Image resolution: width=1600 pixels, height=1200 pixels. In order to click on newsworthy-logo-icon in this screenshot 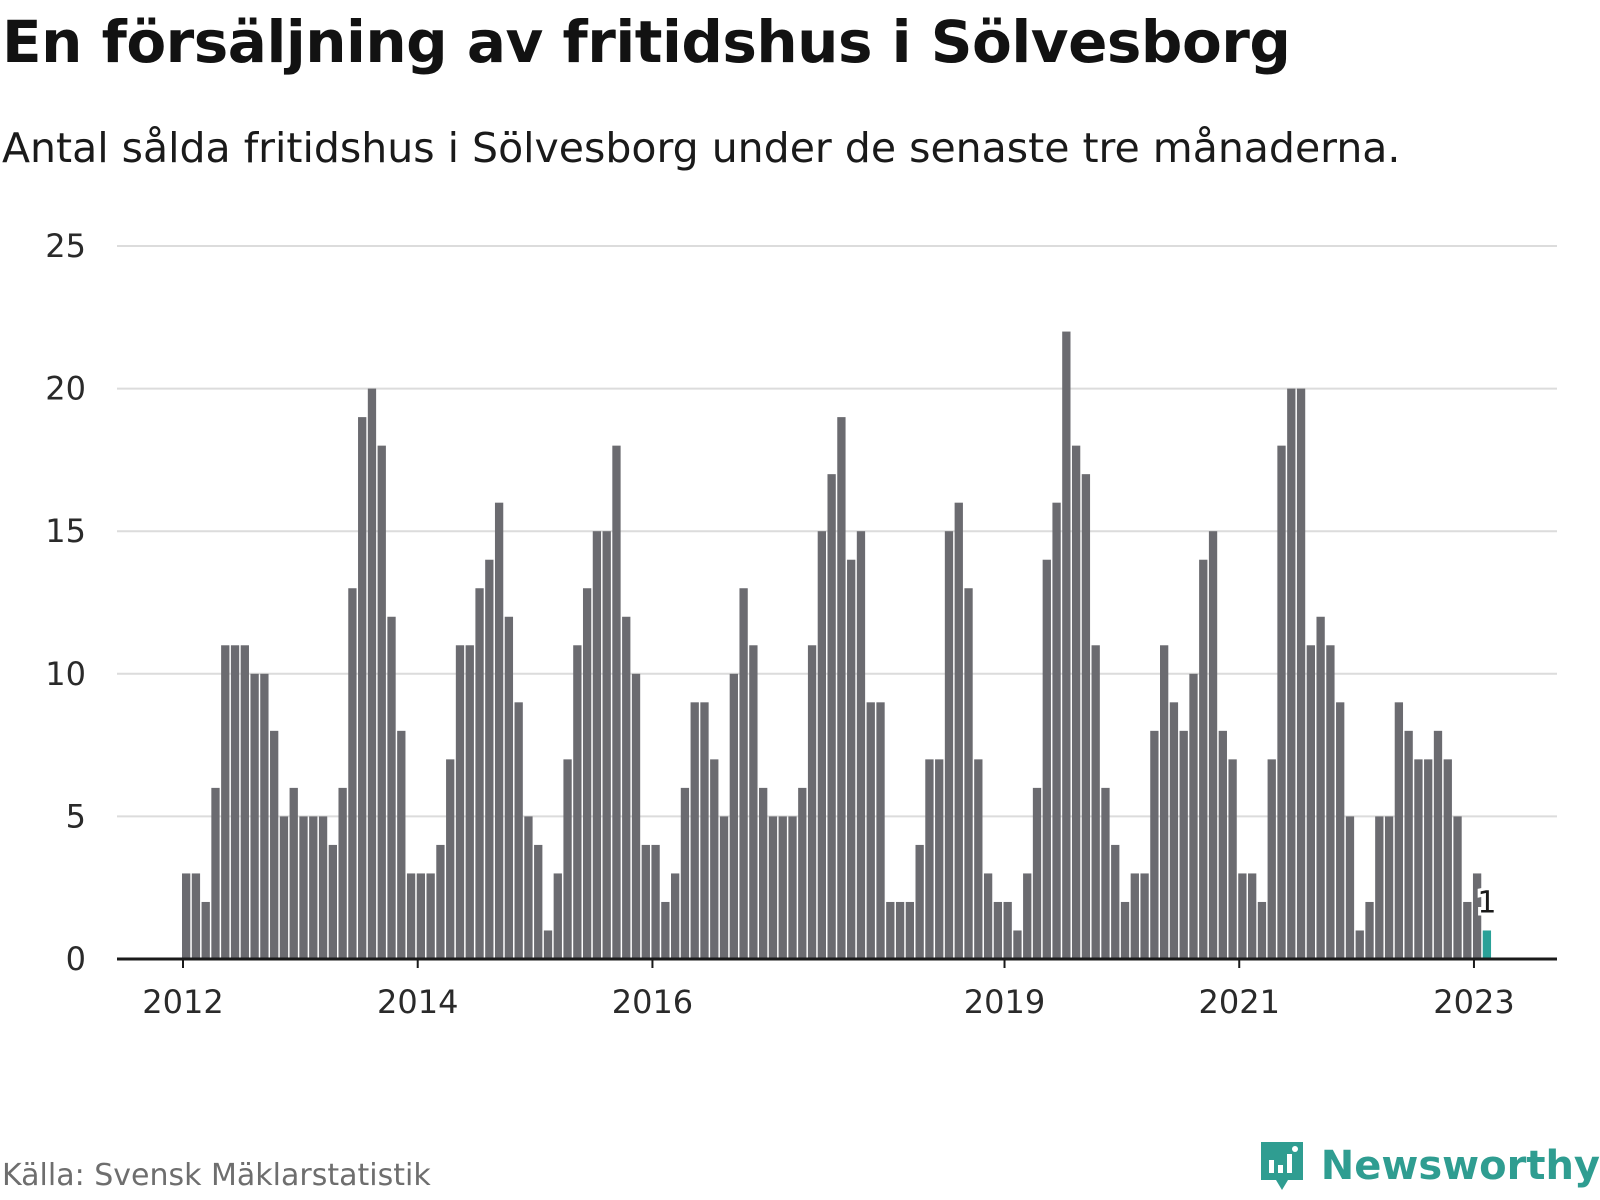, I will do `click(1281, 1166)`.